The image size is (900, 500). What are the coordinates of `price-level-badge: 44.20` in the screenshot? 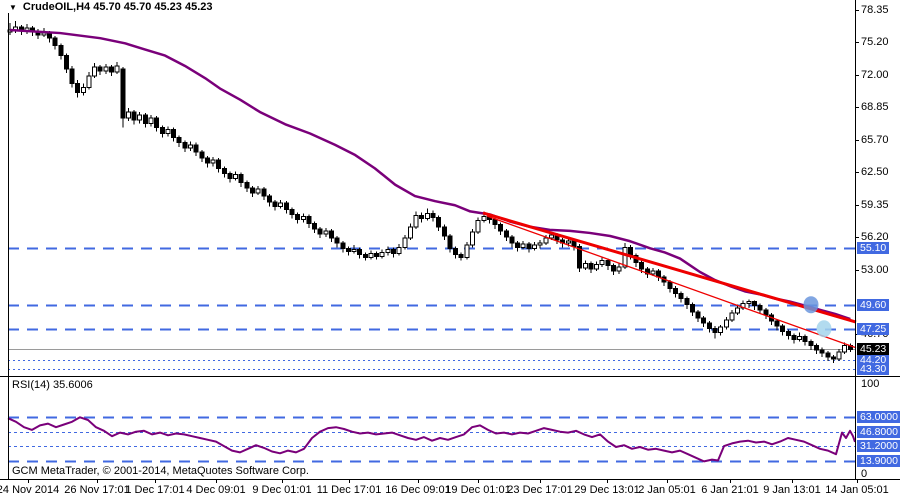 It's located at (873, 360).